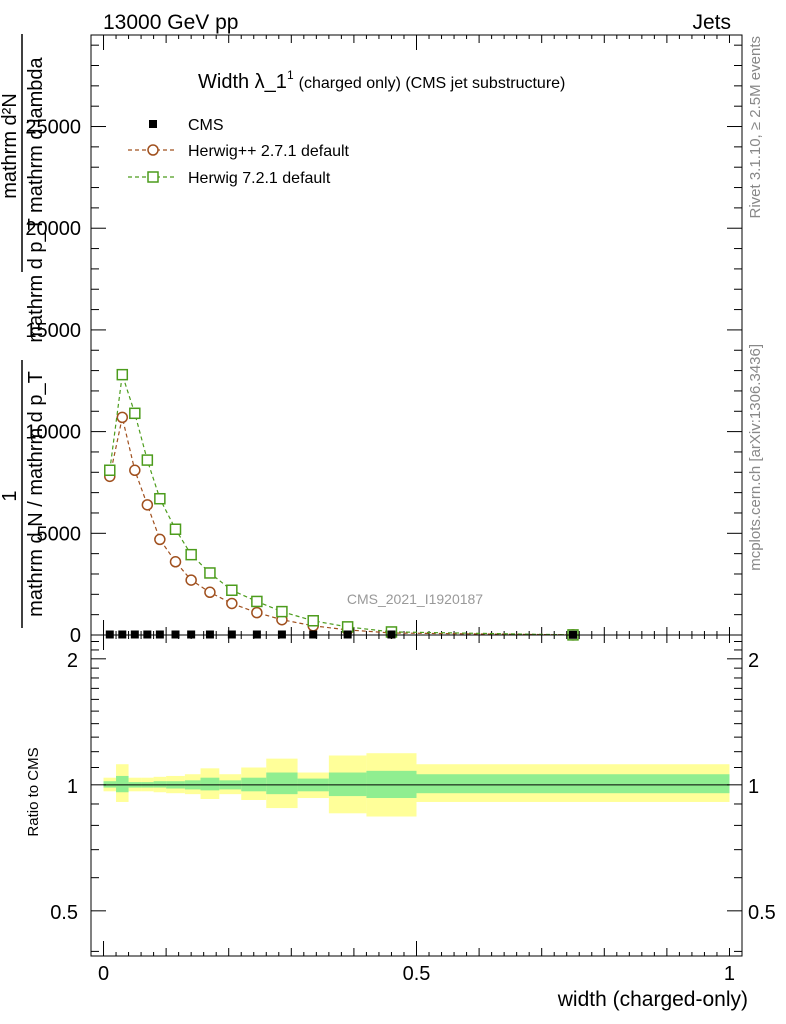  Describe the element at coordinates (53, 128) in the screenshot. I see `main-y-tick-label: 25000` at that location.